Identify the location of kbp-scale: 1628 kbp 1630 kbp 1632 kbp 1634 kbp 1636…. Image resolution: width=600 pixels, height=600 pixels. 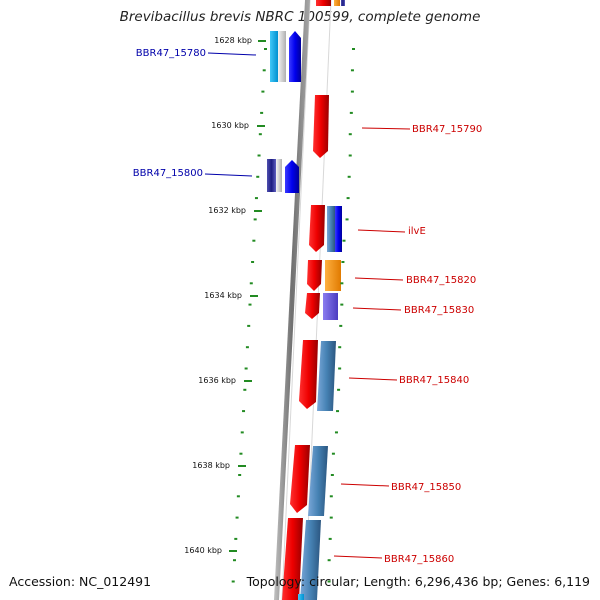
(225, 295).